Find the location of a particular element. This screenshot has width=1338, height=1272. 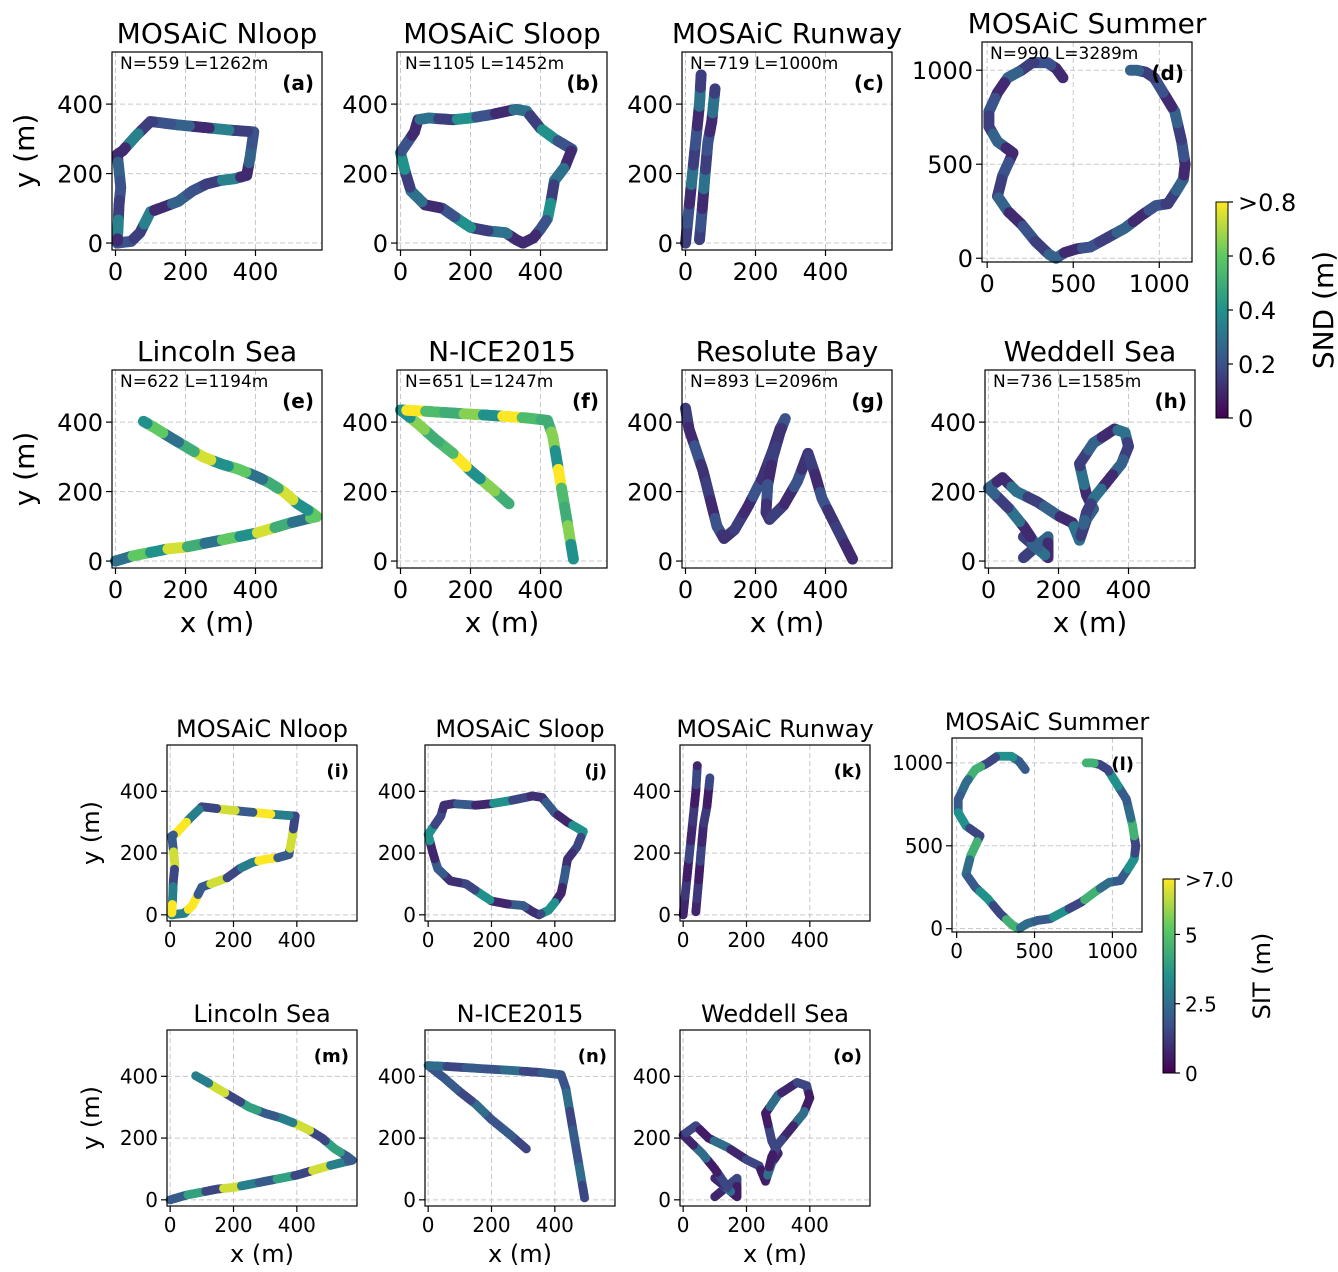

y-tick-label: 1000 is located at coordinates (942, 71).